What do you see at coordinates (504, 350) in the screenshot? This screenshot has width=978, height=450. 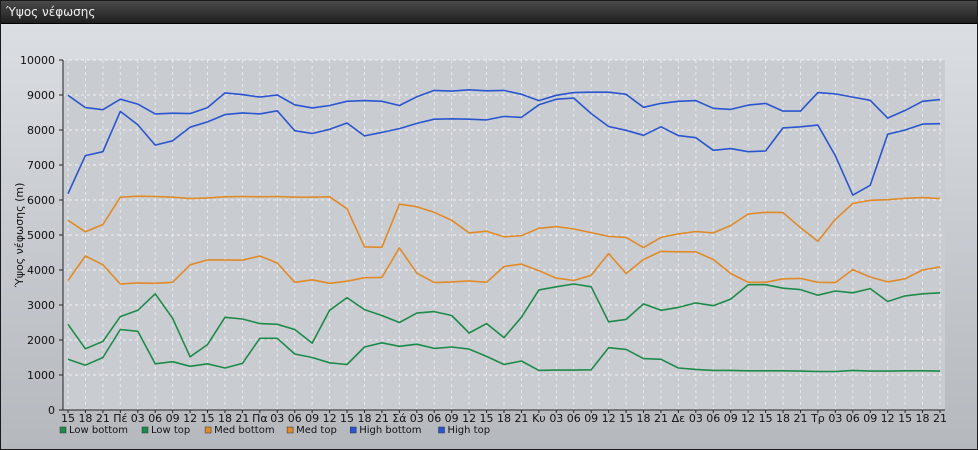 I see `series-line-low-bottom` at bounding box center [504, 350].